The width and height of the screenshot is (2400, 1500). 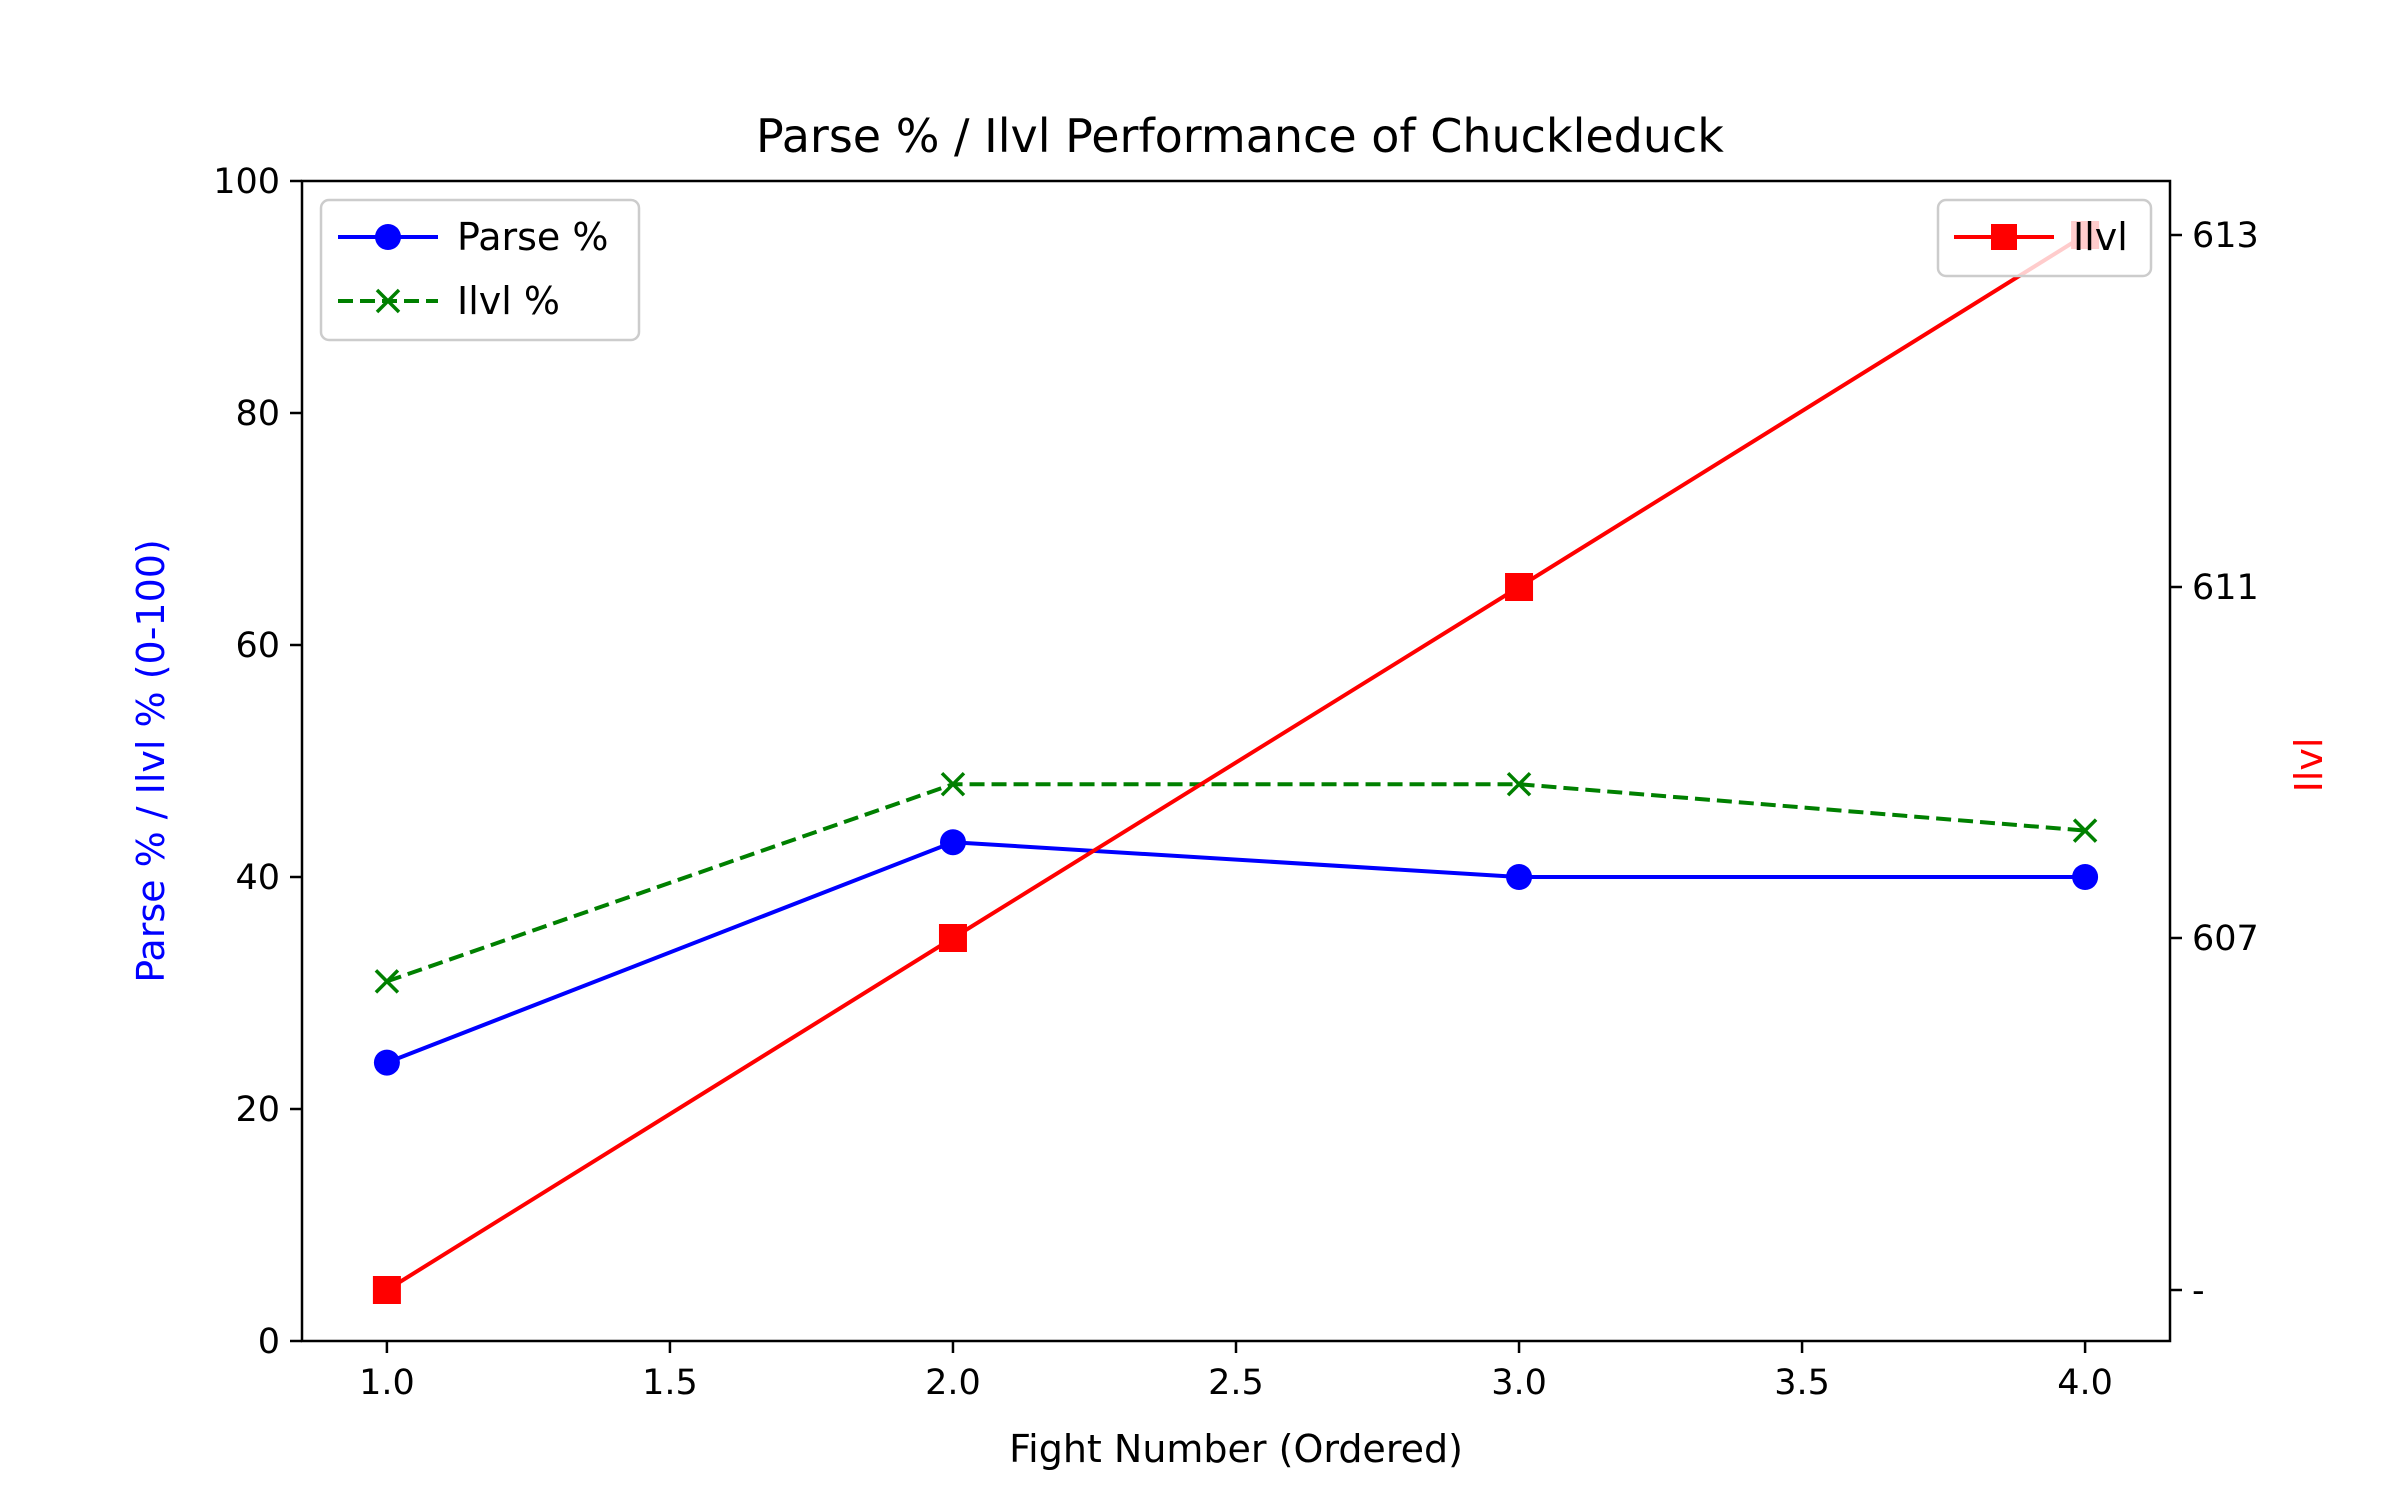 What do you see at coordinates (480, 270) in the screenshot?
I see `legend-left: Parse % Ilvl %` at bounding box center [480, 270].